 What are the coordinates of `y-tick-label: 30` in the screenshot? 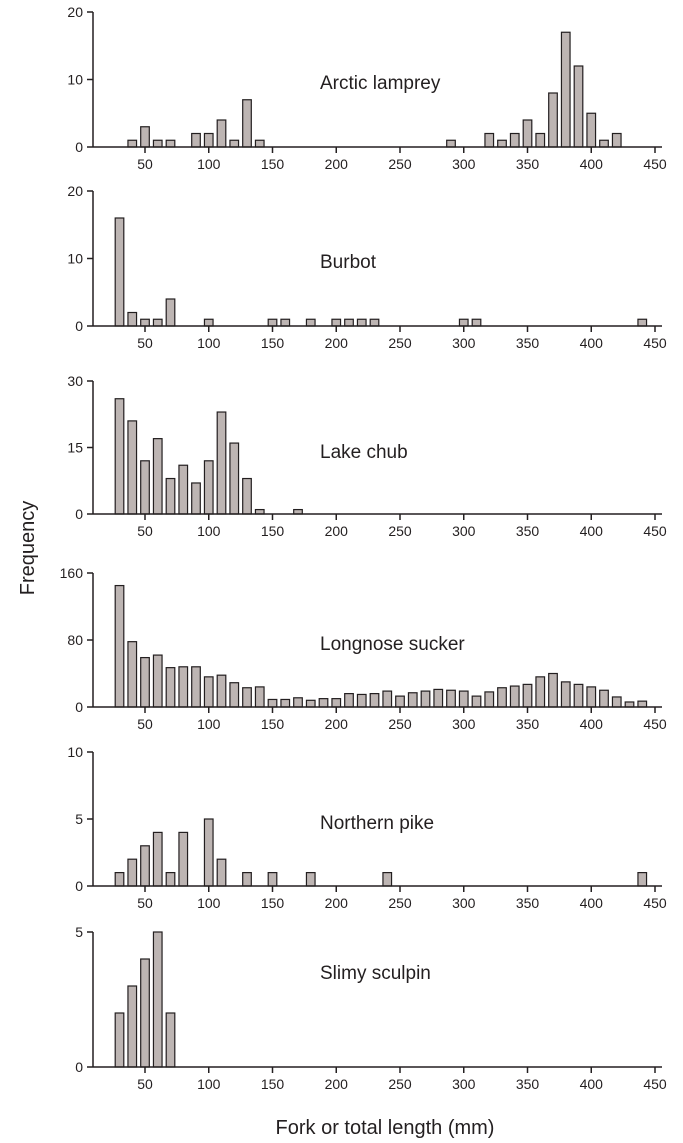 It's located at (75, 381).